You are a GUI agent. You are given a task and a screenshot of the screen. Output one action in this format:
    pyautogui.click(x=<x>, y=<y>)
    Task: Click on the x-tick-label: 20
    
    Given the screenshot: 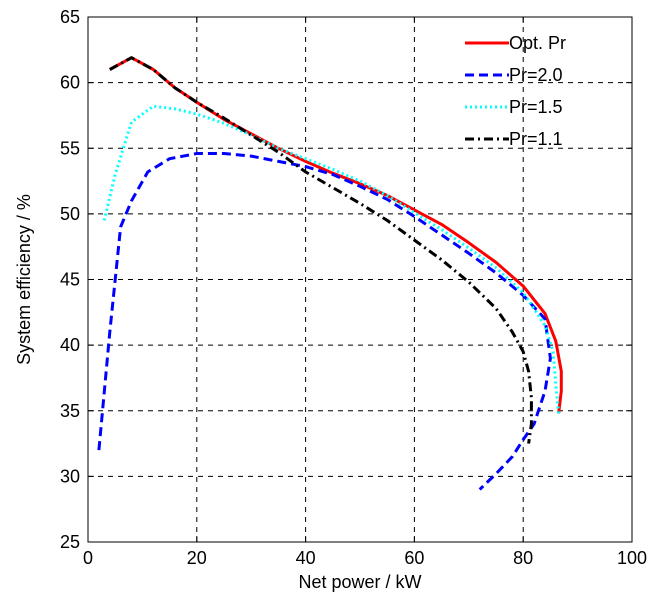 What is the action you would take?
    pyautogui.click(x=197, y=558)
    